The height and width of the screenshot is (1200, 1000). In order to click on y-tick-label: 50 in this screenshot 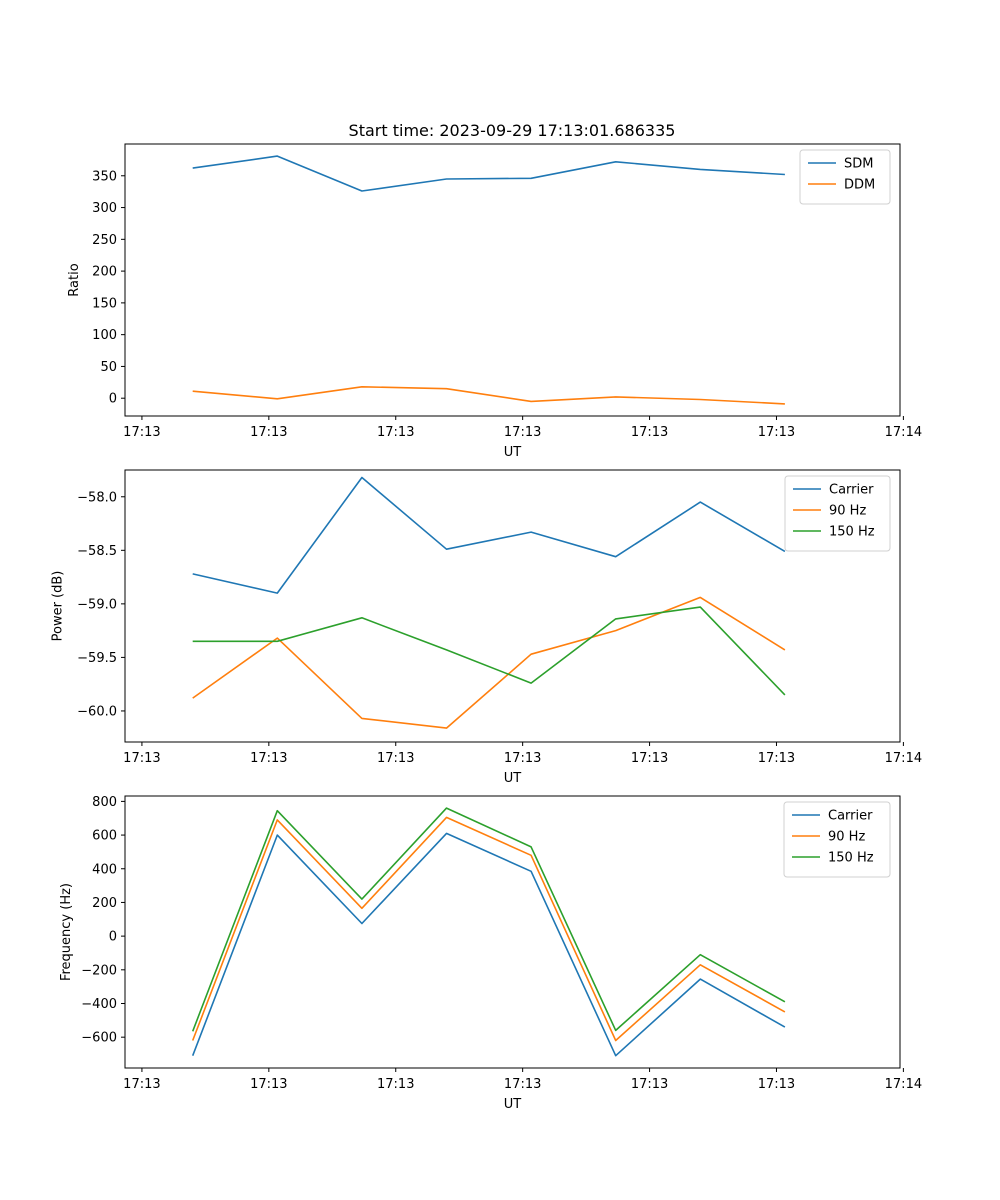, I will do `click(108, 367)`.